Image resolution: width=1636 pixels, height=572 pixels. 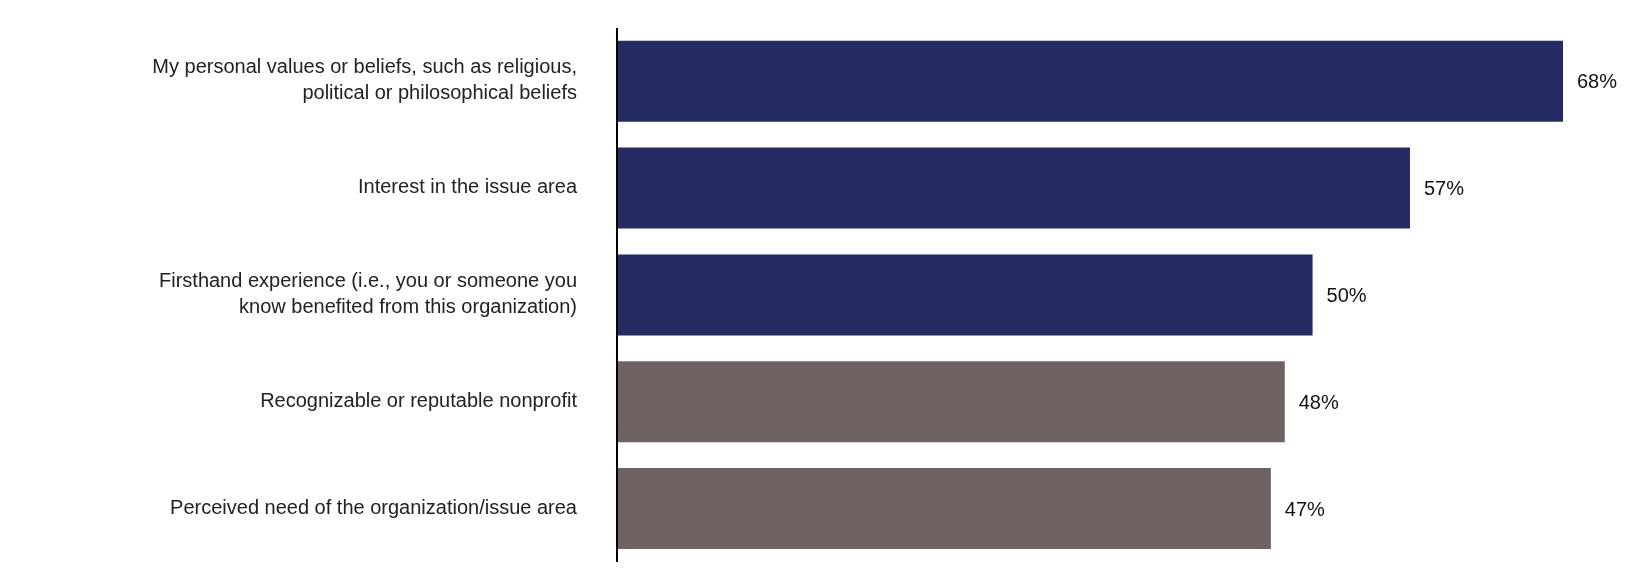 I want to click on data-label: 50%, so click(x=1346, y=295).